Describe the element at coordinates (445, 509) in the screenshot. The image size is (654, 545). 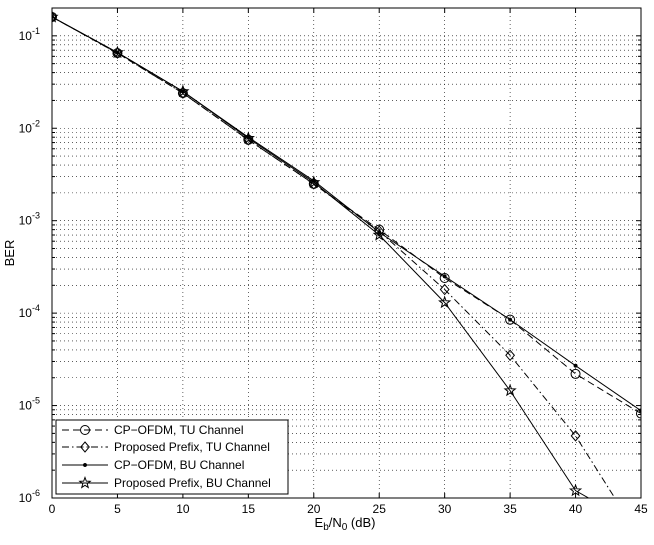
I see `x-tick-label: 30` at that location.